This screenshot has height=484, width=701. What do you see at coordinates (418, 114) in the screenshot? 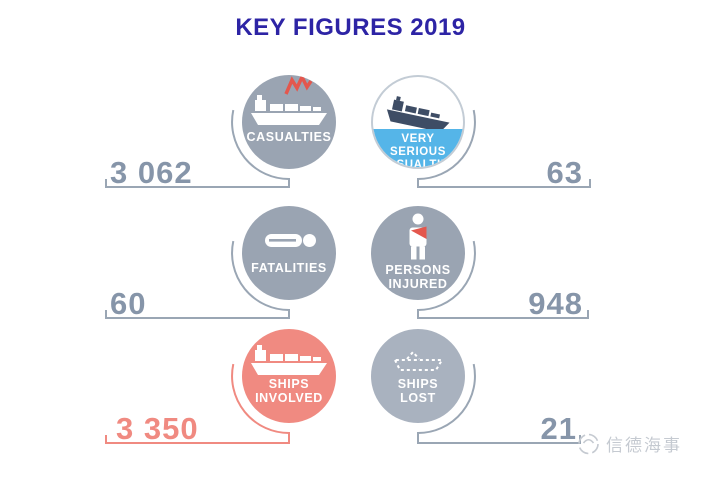
I see `sinking-ship-icon` at bounding box center [418, 114].